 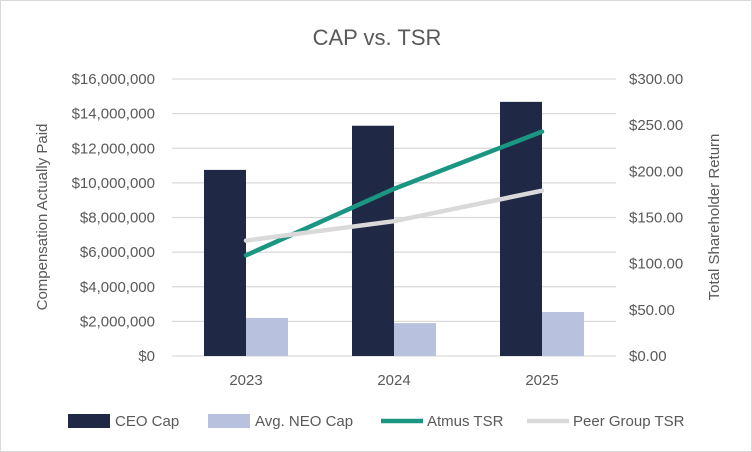 I want to click on y-tick-label: $0, so click(x=146, y=356).